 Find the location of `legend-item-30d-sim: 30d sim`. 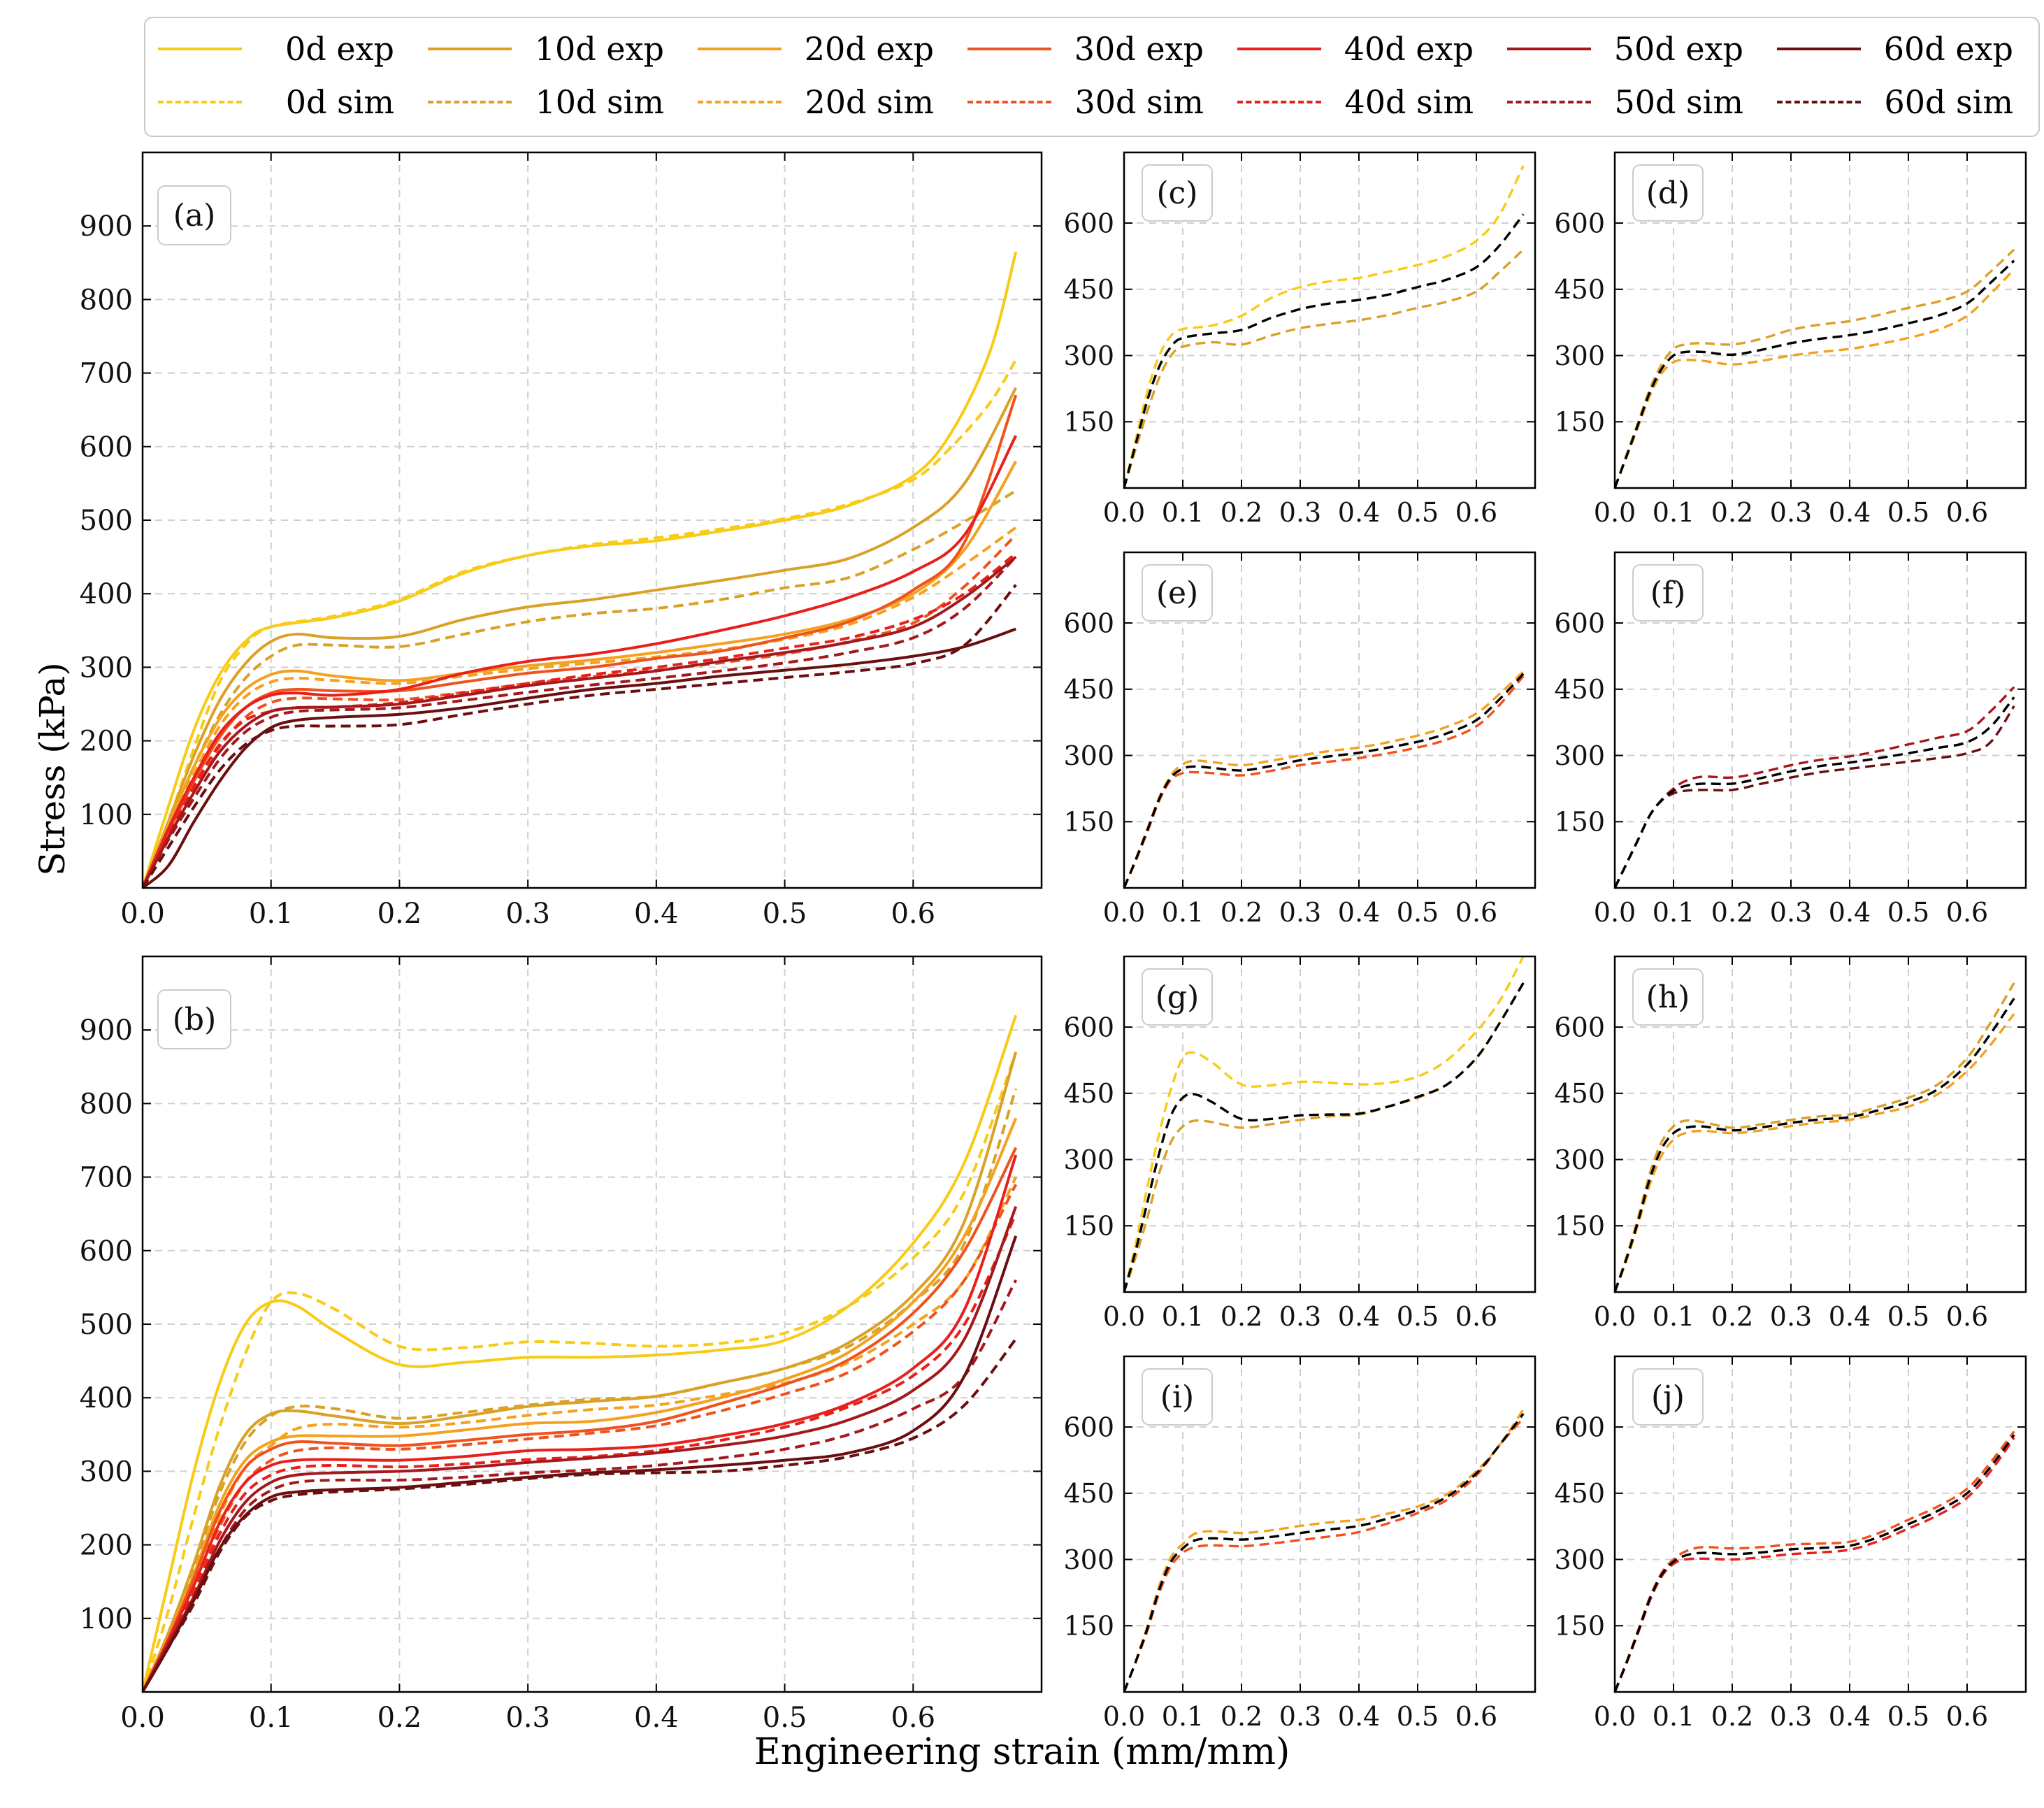

legend-item-30d-sim: 30d sim is located at coordinates (1085, 102).